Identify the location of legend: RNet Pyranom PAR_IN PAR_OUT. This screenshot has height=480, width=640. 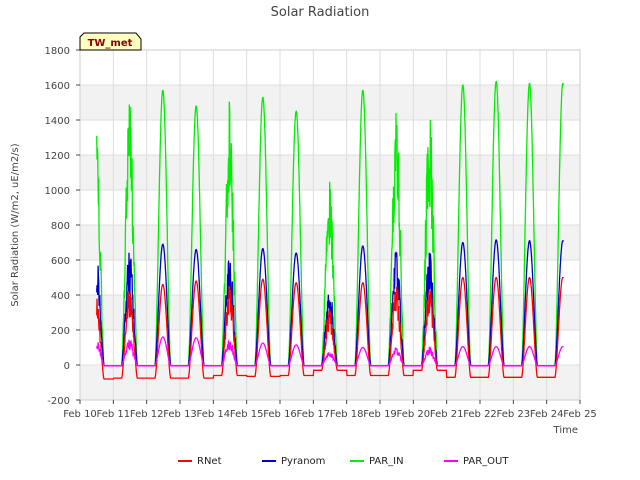
(343, 461).